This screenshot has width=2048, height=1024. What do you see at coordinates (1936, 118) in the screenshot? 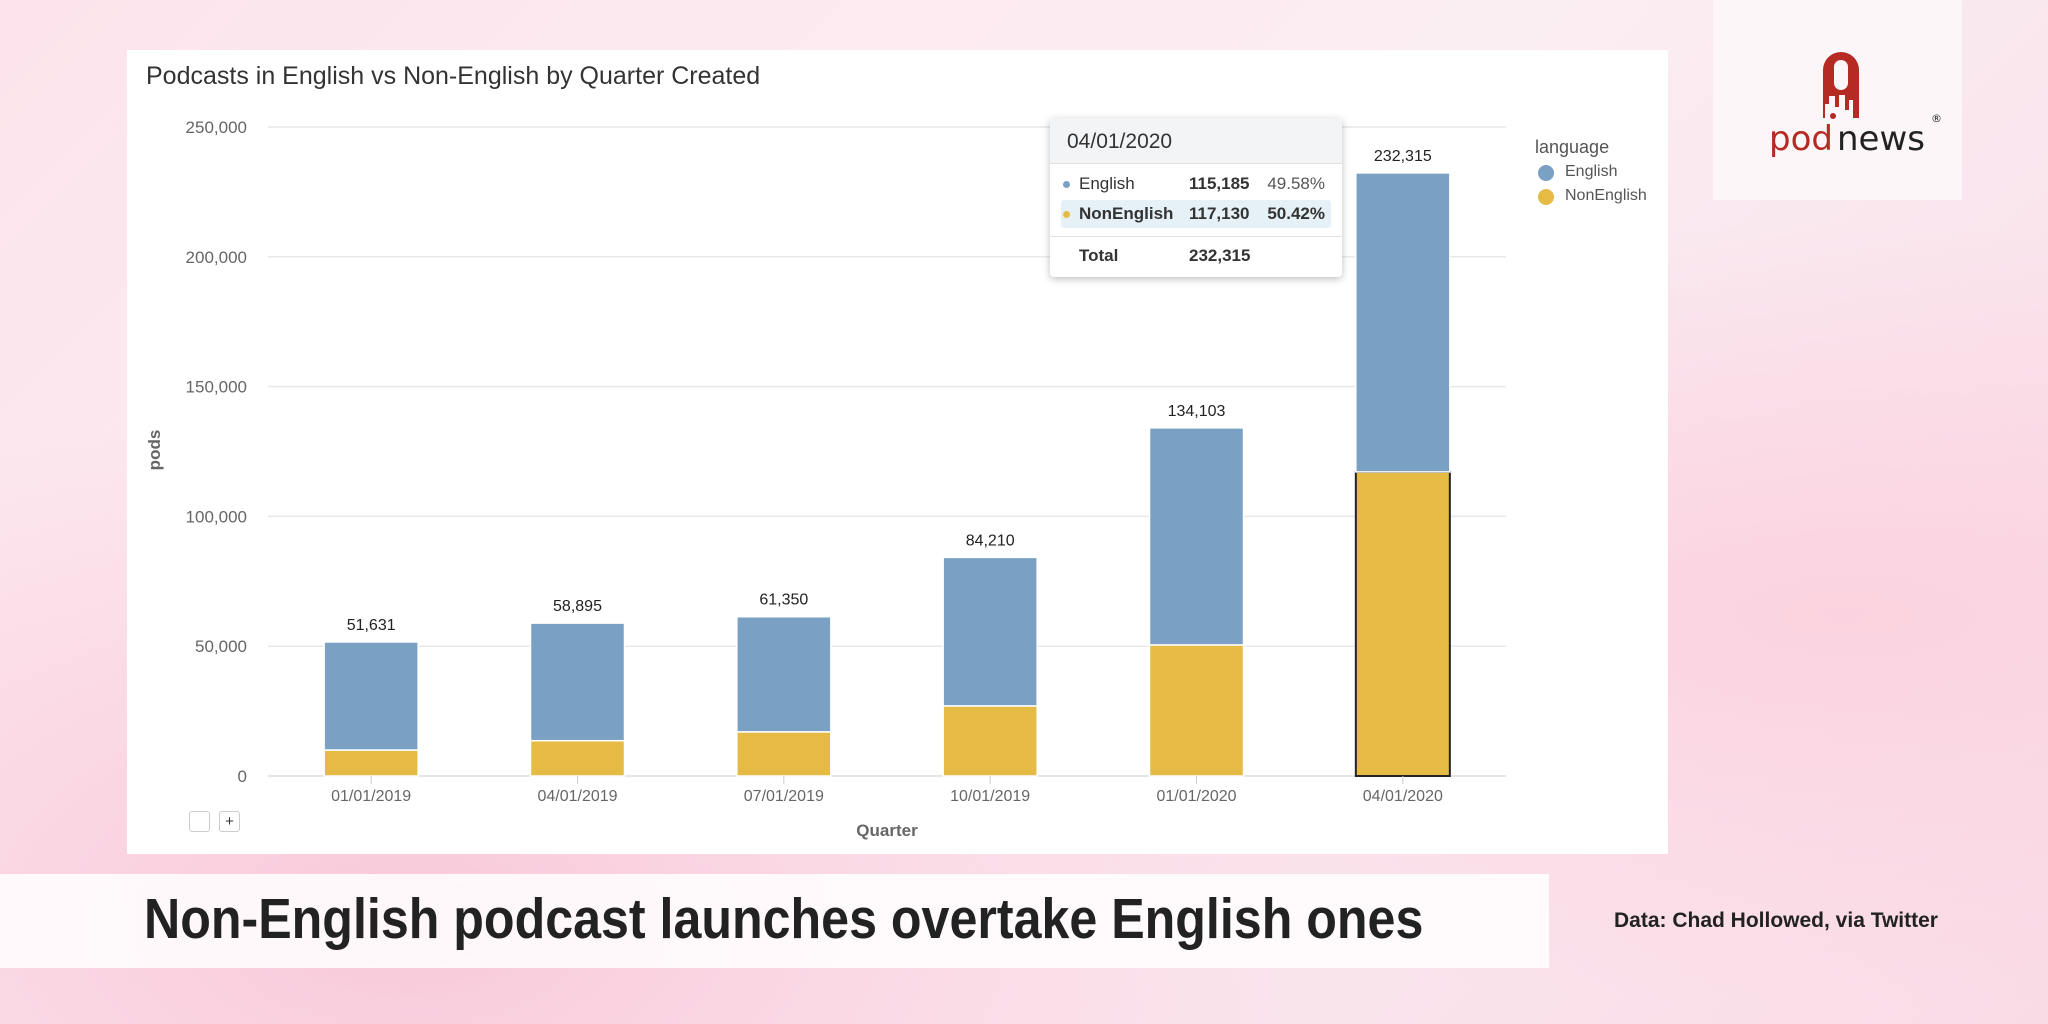
I see `registered-mark: ®` at bounding box center [1936, 118].